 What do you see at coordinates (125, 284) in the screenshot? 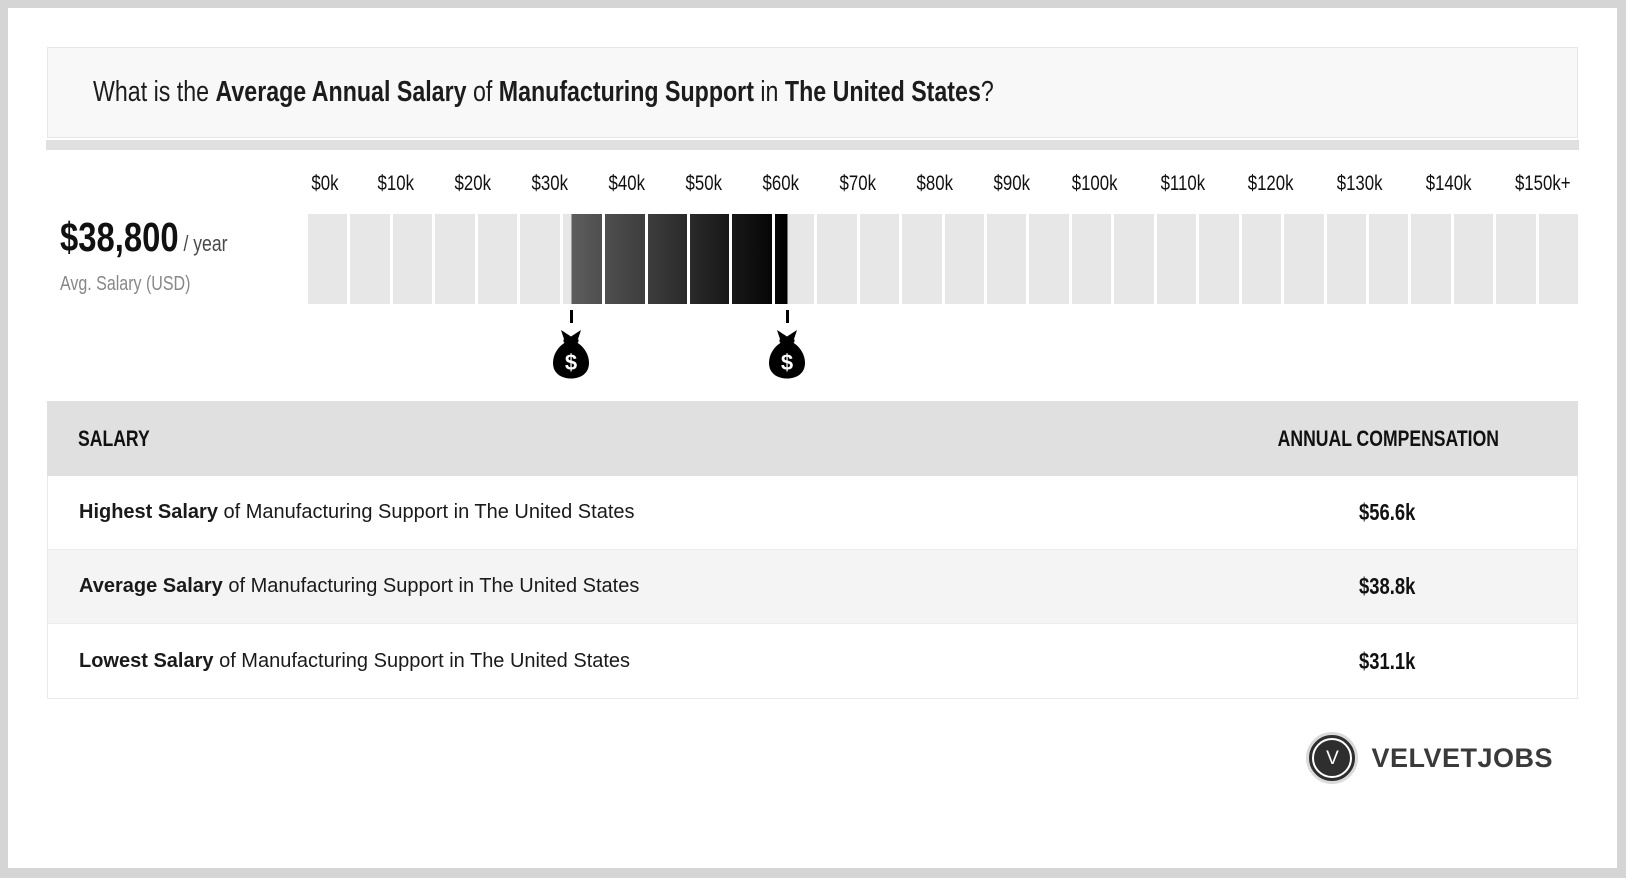
I see `average-salary-caption: Avg. Salary (USD)` at bounding box center [125, 284].